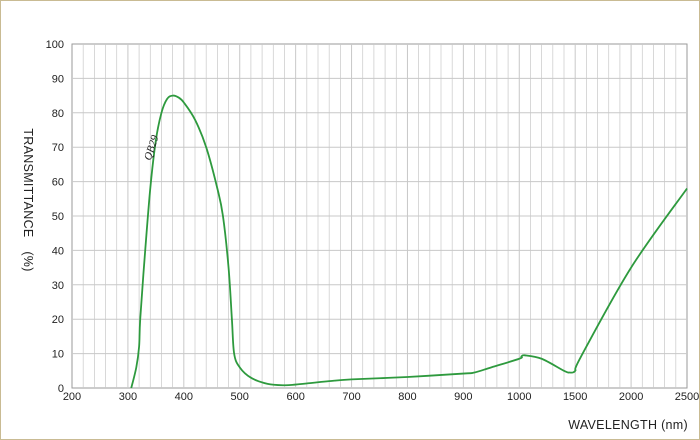  I want to click on y-tick-label: 40, so click(58, 251).